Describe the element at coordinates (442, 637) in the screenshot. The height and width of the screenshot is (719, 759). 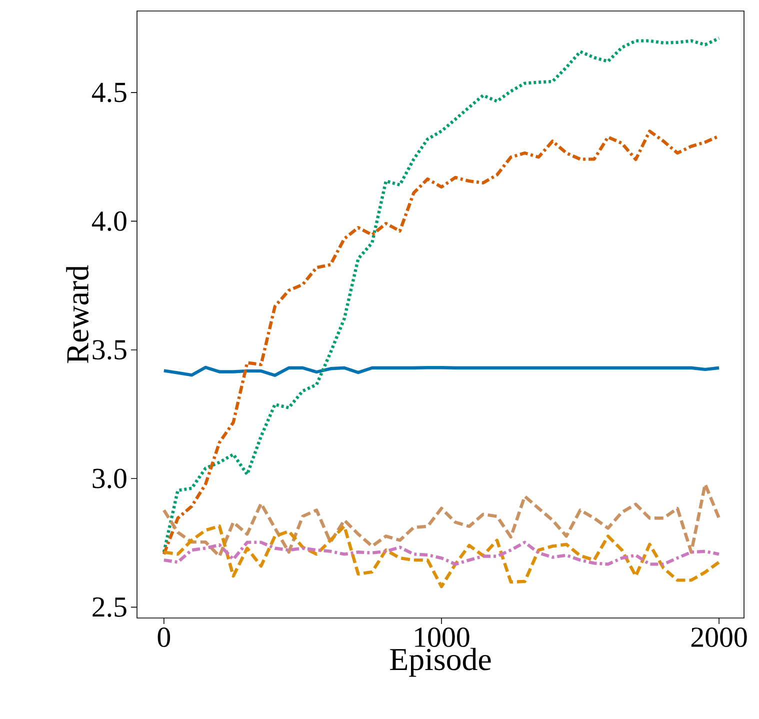
I see `x-tick-label: 1000` at that location.